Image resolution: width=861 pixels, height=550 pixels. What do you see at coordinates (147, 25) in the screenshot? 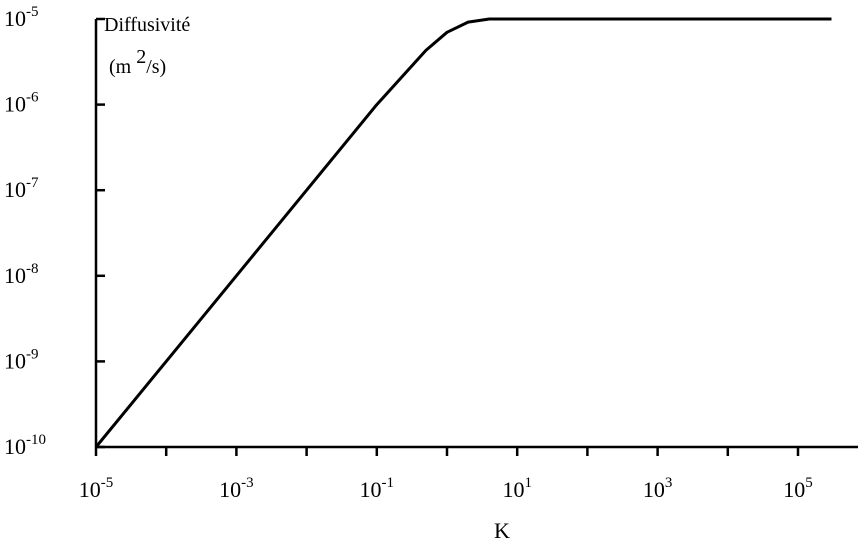
I see `y-axis-label-line1: Diffusivité` at bounding box center [147, 25].